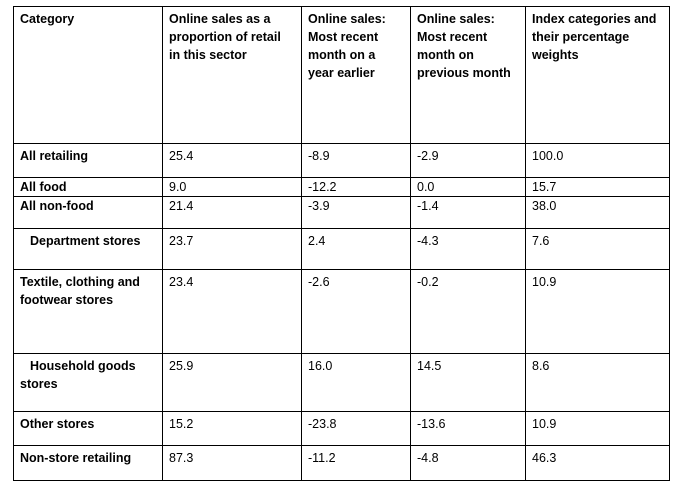  Describe the element at coordinates (468, 463) in the screenshot. I see `row-month-change: -4.8` at that location.